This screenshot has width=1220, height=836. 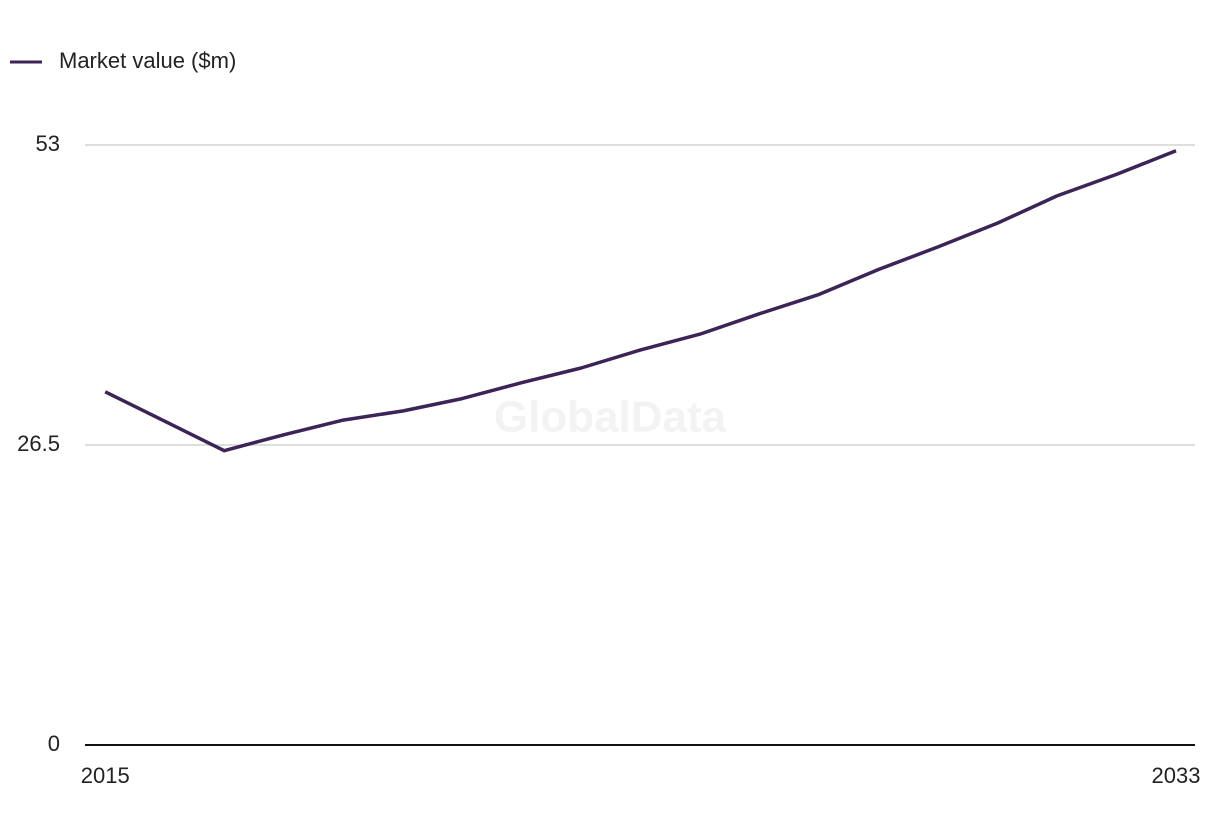 What do you see at coordinates (54, 743) in the screenshot?
I see `y-tick-label: 0` at bounding box center [54, 743].